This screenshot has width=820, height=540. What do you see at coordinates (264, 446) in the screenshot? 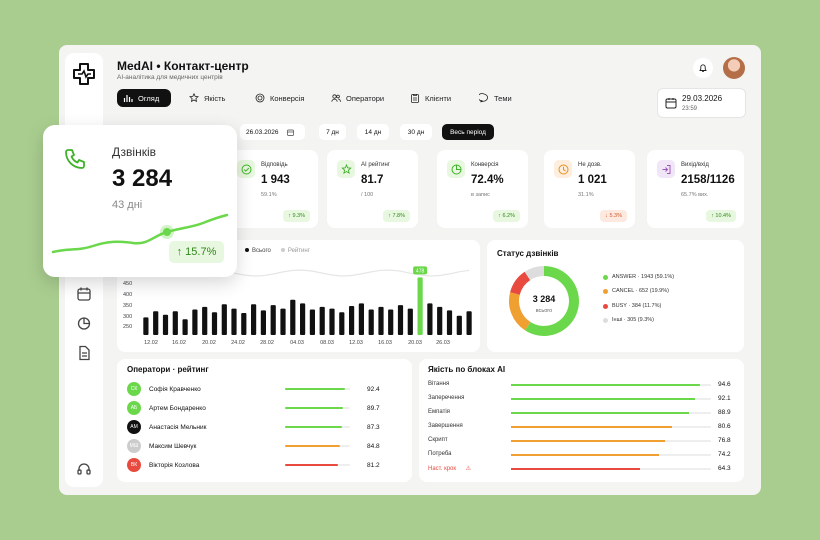
I see `operator-row: МШ Максим Шевчук 84.8` at bounding box center [264, 446].